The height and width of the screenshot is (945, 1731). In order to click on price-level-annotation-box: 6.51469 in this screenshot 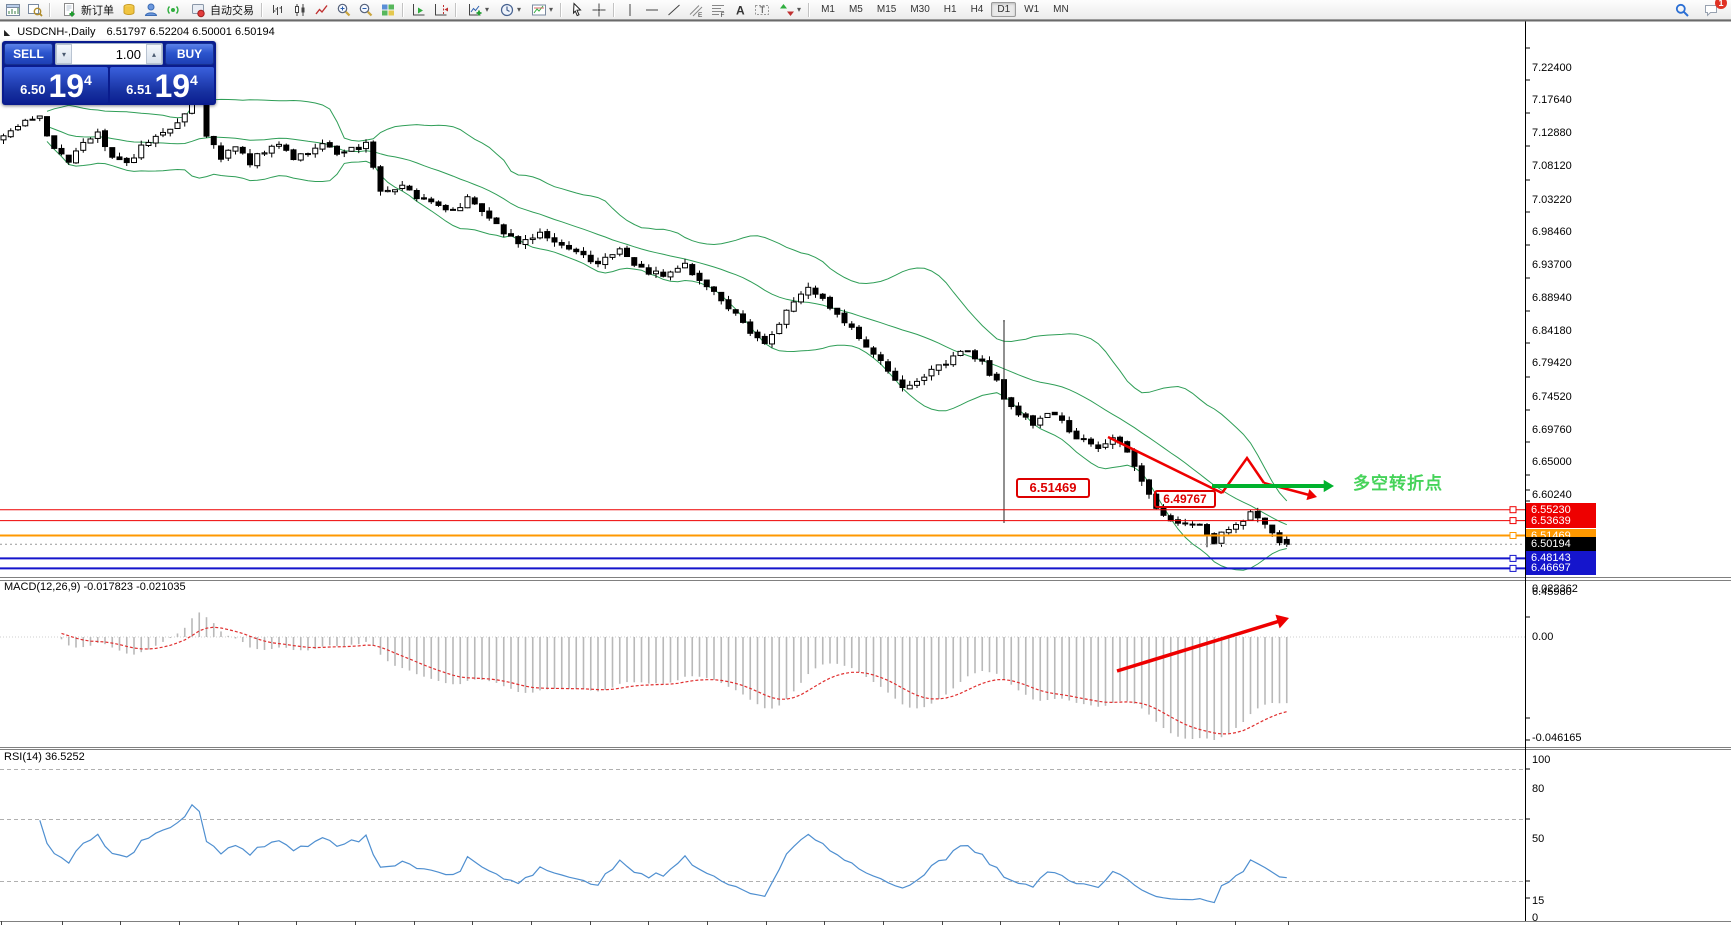, I will do `click(1053, 488)`.